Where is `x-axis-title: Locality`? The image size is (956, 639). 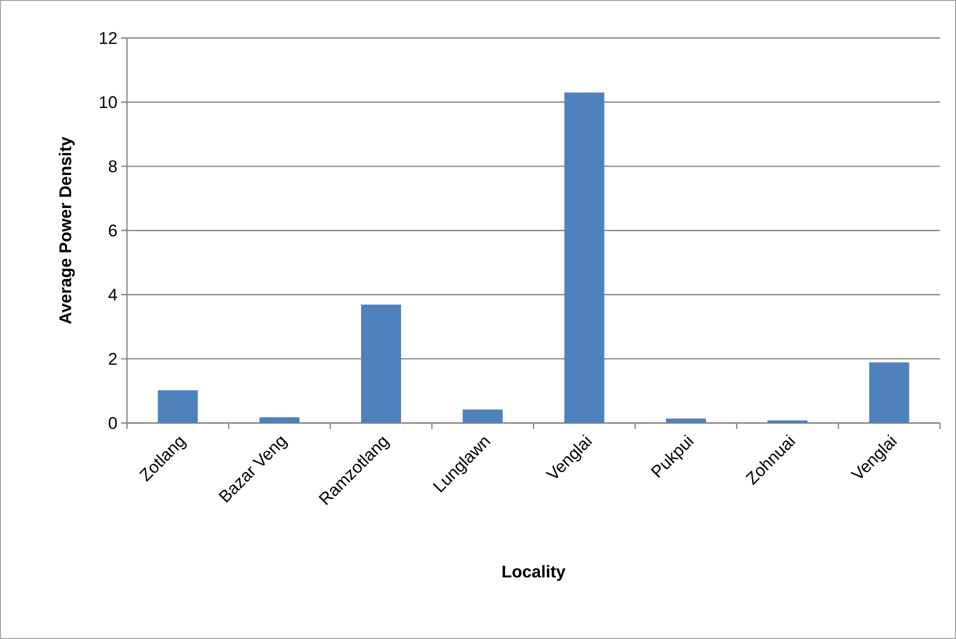 x-axis-title: Locality is located at coordinates (534, 573).